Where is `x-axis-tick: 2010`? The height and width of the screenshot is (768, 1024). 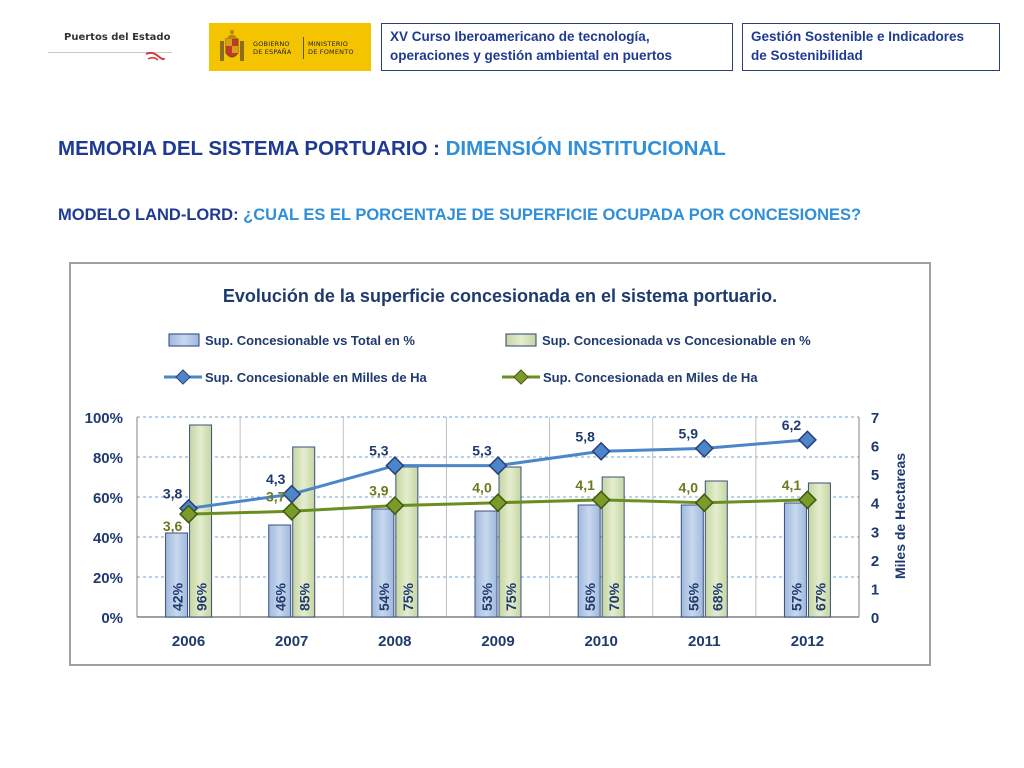
x-axis-tick: 2010 is located at coordinates (600, 641).